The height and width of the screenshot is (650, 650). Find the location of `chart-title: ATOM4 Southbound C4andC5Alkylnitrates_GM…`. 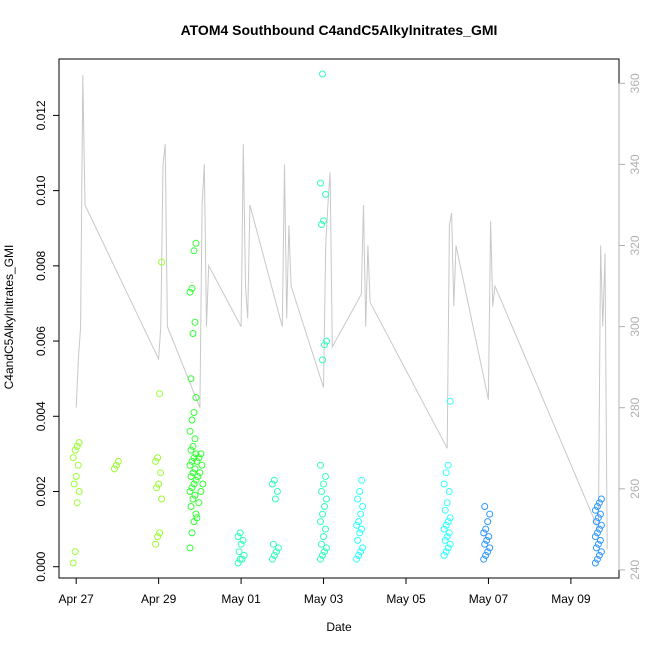

chart-title: ATOM4 Southbound C4andC5Alkylnitrates_GM… is located at coordinates (339, 30).